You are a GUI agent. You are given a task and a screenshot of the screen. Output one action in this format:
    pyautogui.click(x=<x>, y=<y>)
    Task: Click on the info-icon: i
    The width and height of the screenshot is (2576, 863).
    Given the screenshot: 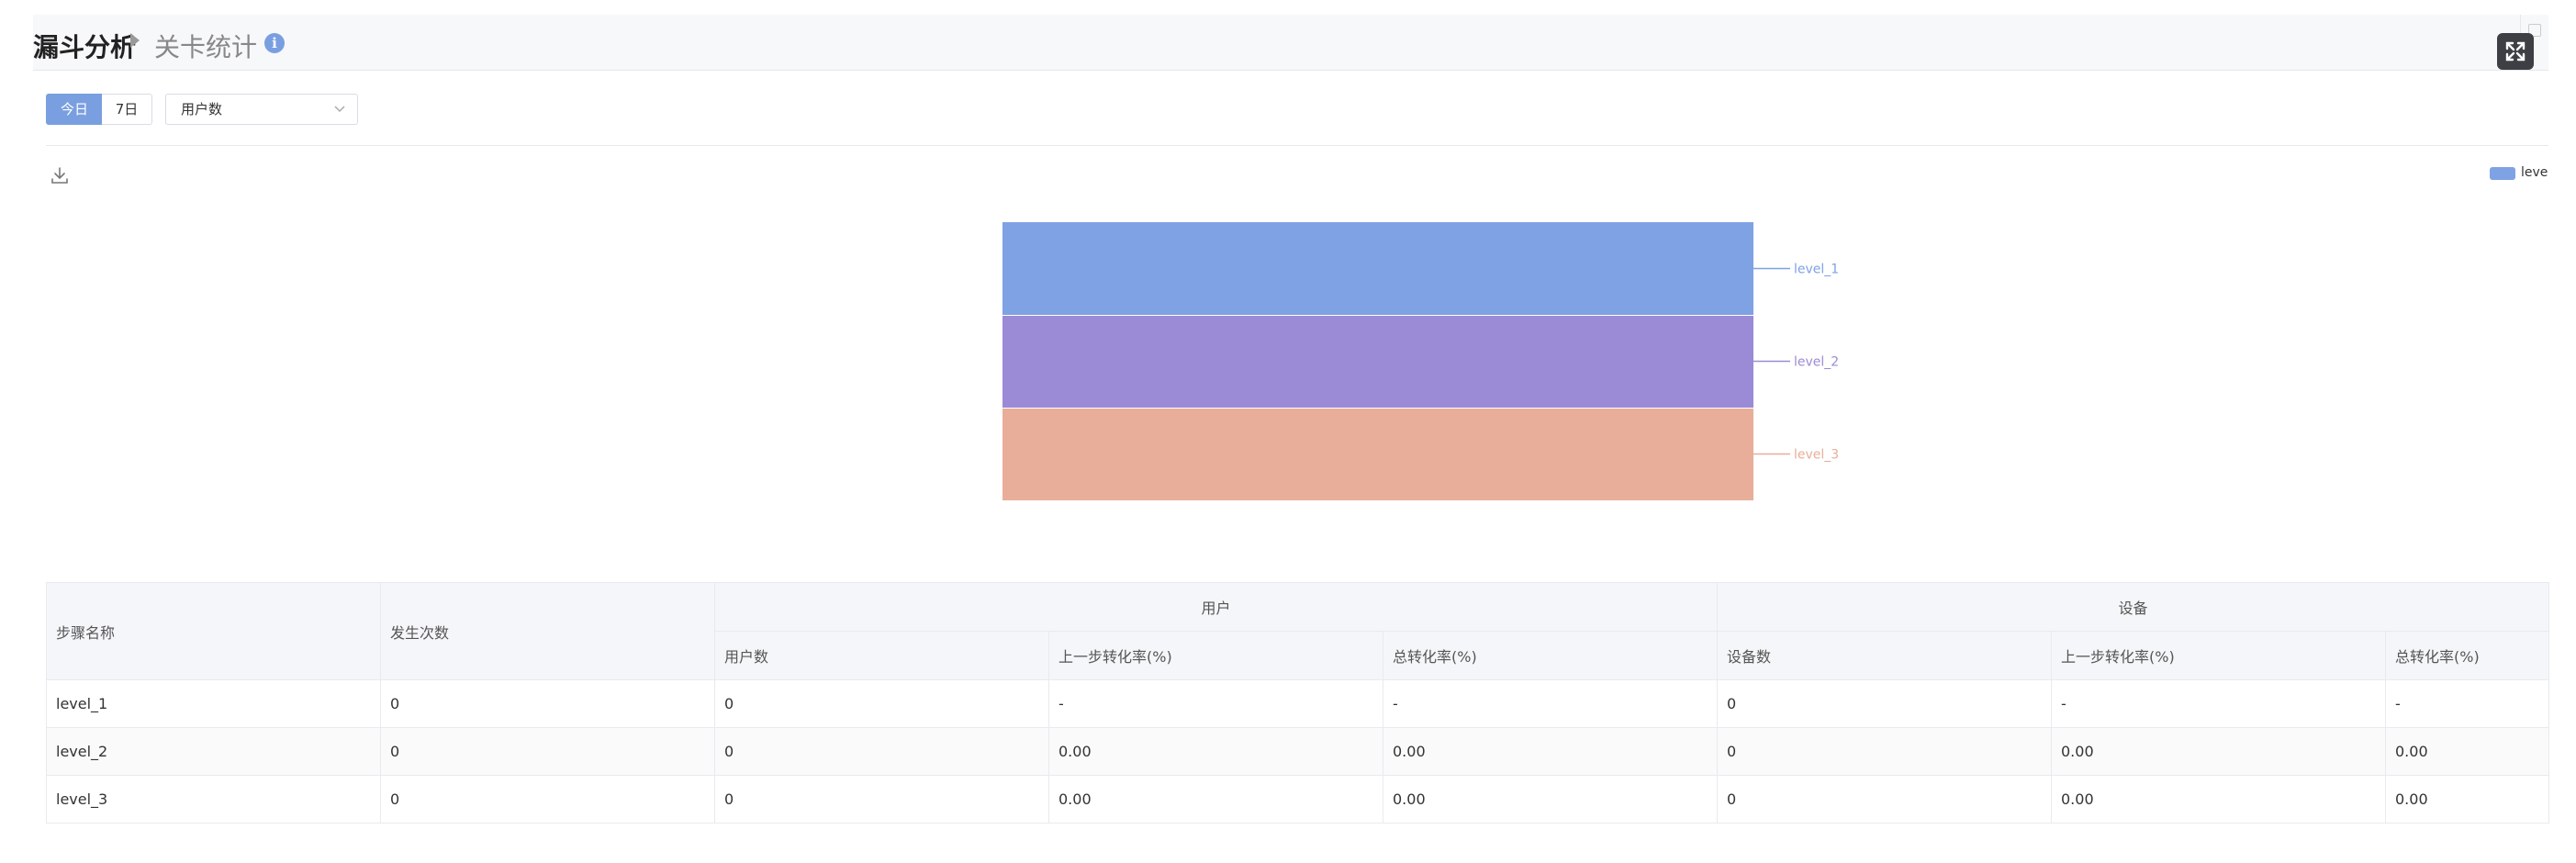 What is the action you would take?
    pyautogui.click(x=274, y=43)
    